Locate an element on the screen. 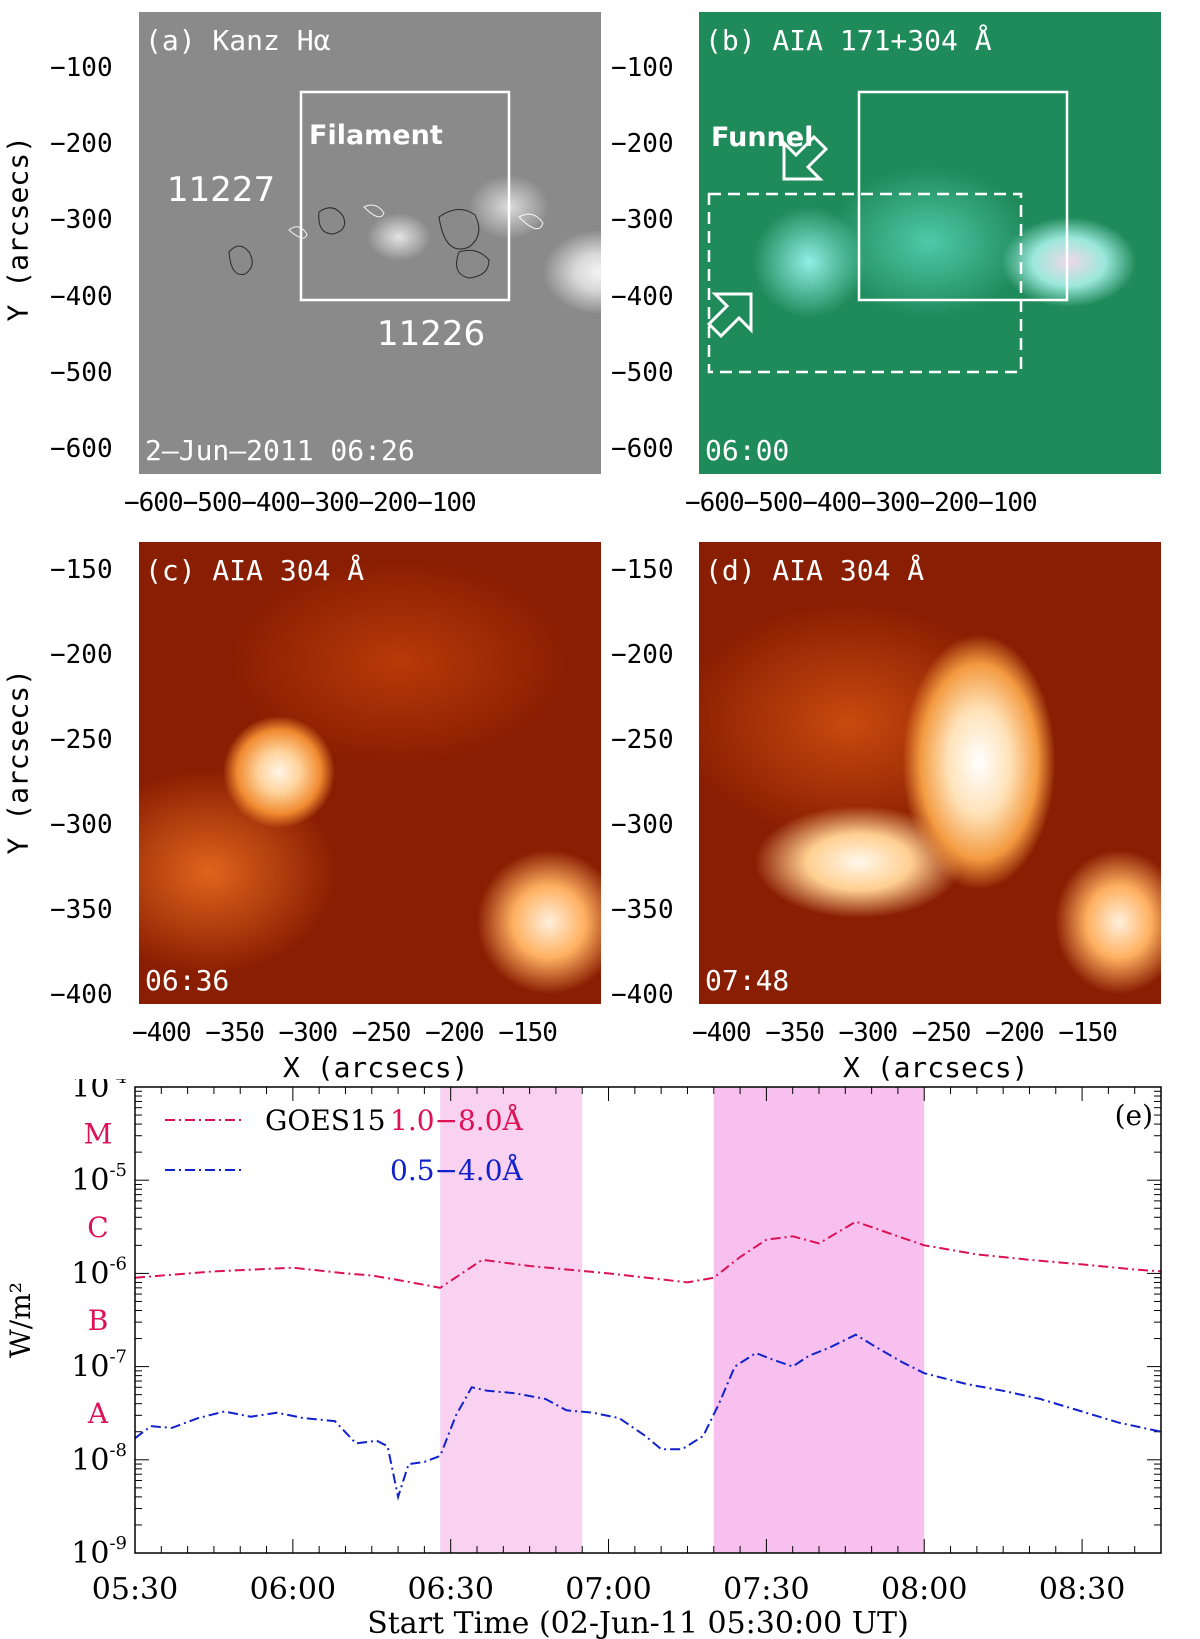 This screenshot has height=1639, width=1200. legend-instrument: GOES15 is located at coordinates (325, 1120).